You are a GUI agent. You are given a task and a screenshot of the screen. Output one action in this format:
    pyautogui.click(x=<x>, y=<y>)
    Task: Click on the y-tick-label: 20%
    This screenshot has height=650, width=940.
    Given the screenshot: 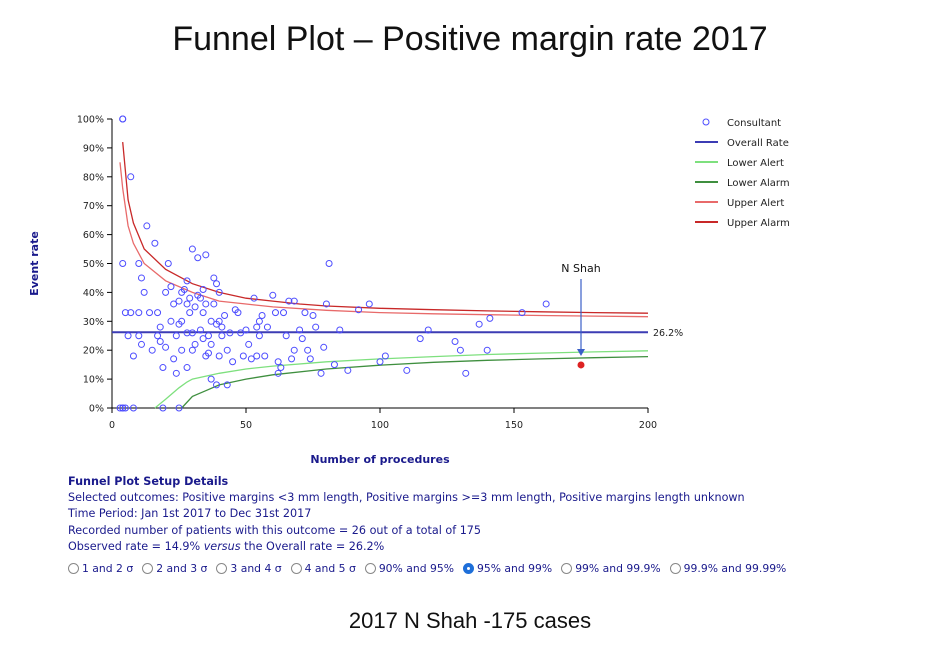 What is the action you would take?
    pyautogui.click(x=93, y=351)
    